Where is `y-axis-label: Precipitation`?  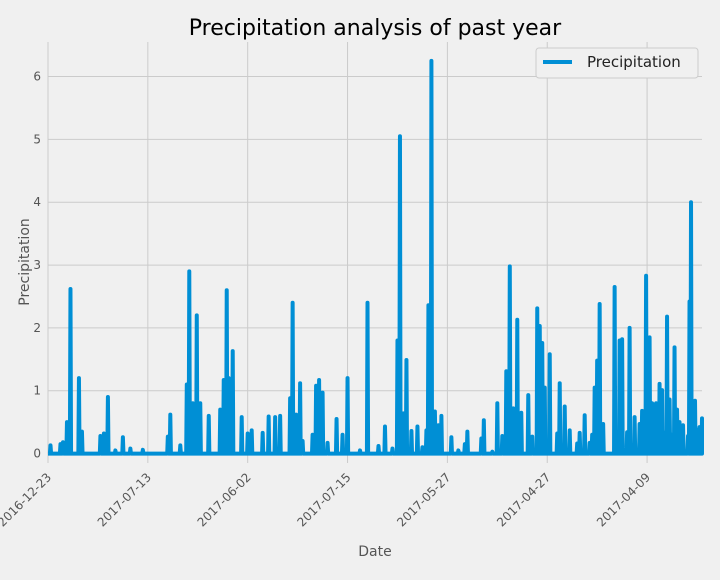 y-axis-label: Precipitation is located at coordinates (25, 262).